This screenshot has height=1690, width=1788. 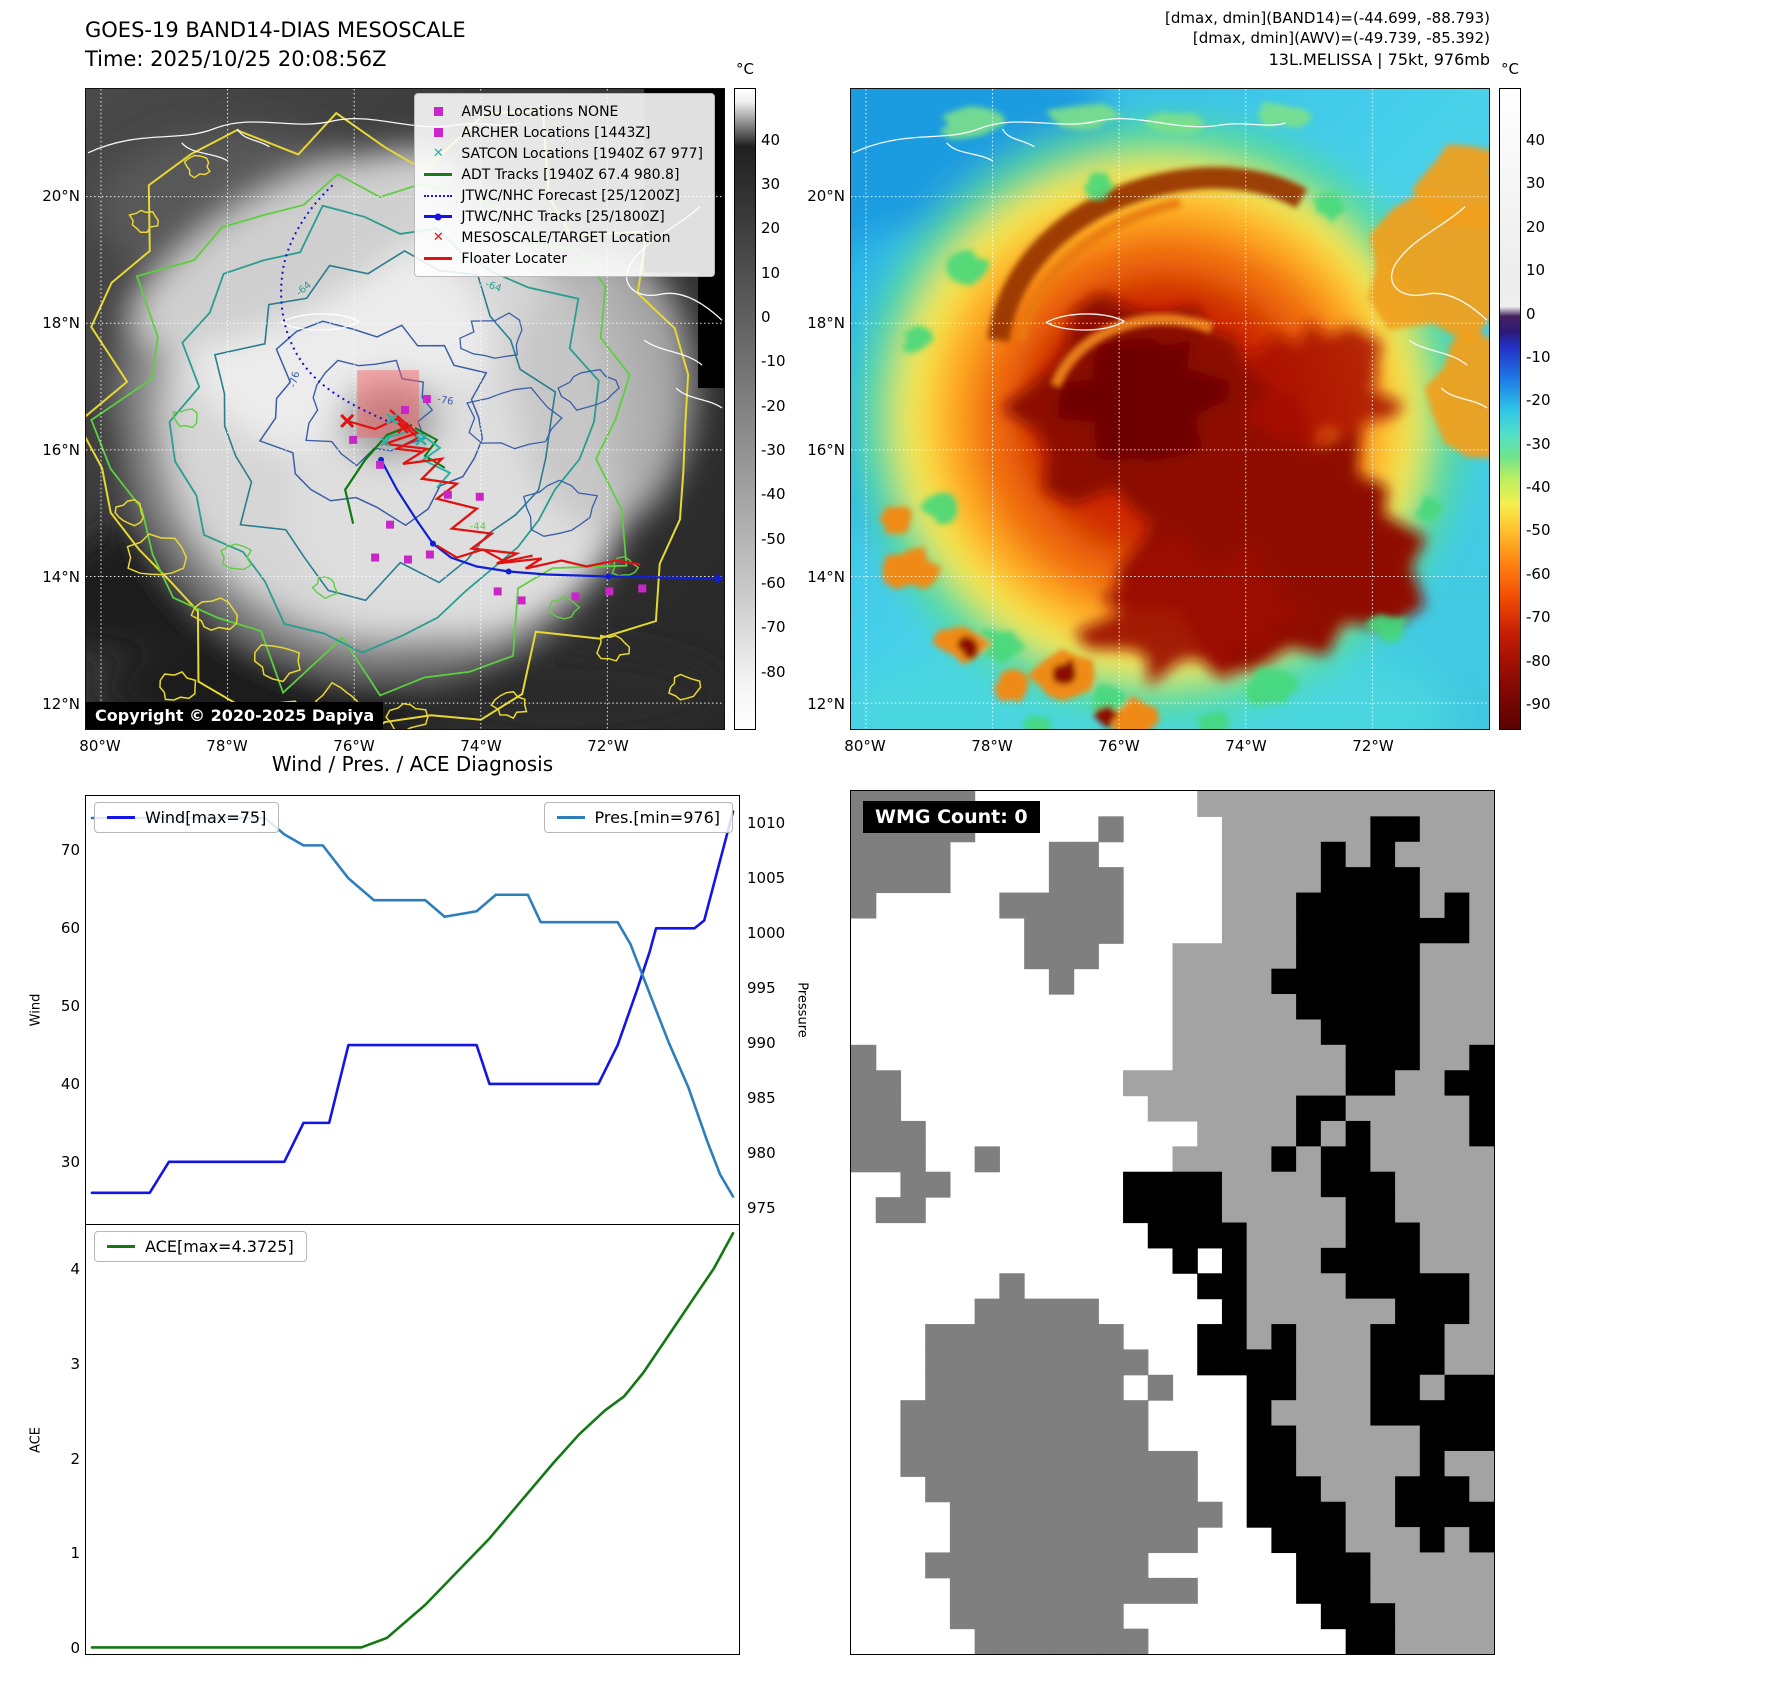 What do you see at coordinates (235, 715) in the screenshot?
I see `copyright-label: Copyright © 2020-2025 Dapiya` at bounding box center [235, 715].